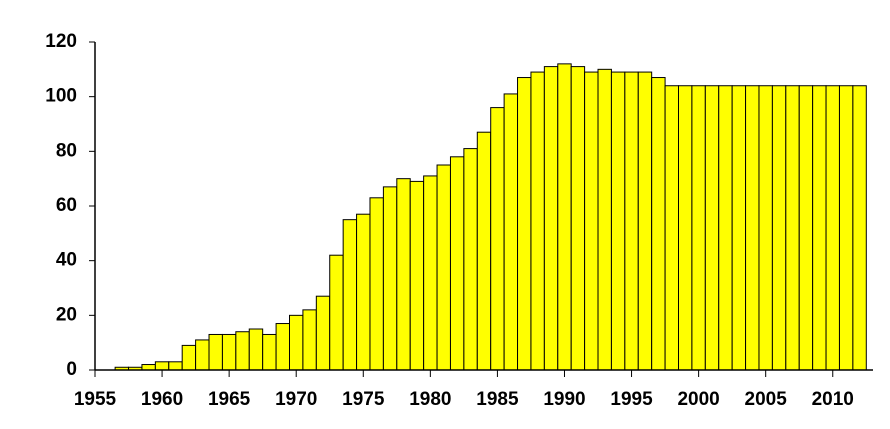 This screenshot has width=890, height=429. Describe the element at coordinates (66, 205) in the screenshot. I see `y-tick-label: 60` at that location.